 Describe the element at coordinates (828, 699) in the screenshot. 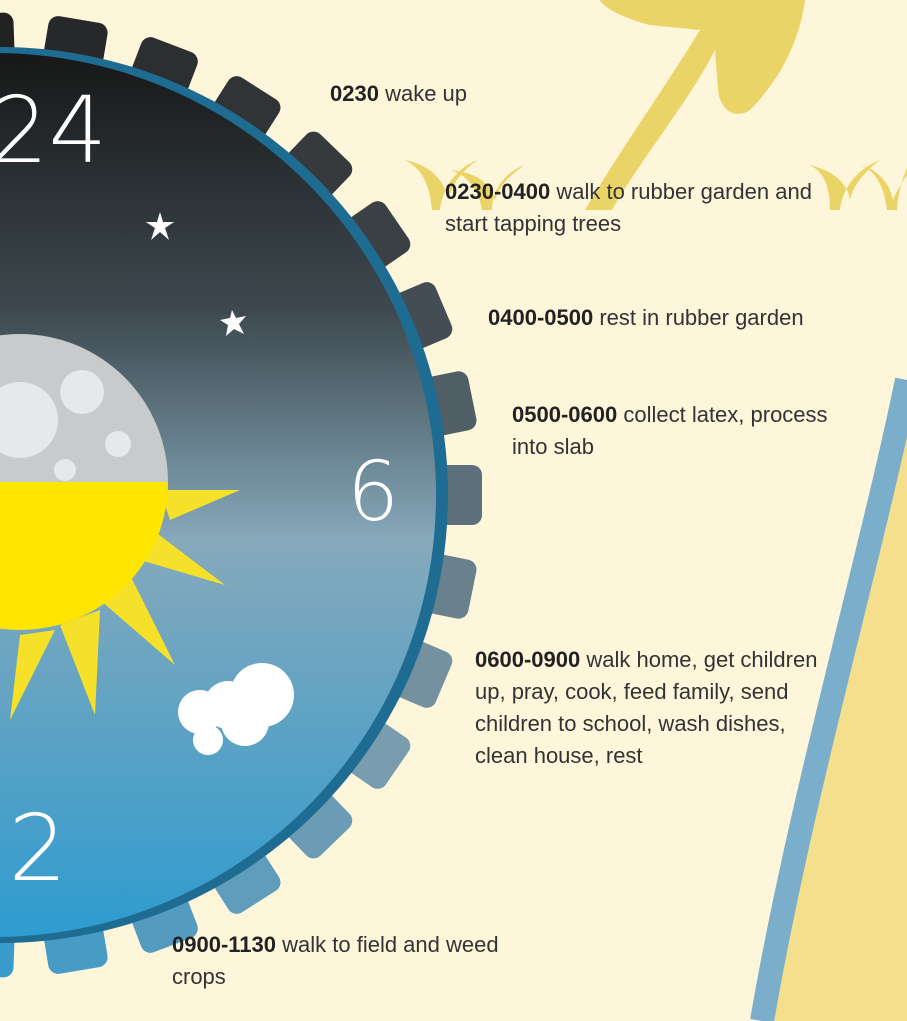

I see `blue-band` at that location.